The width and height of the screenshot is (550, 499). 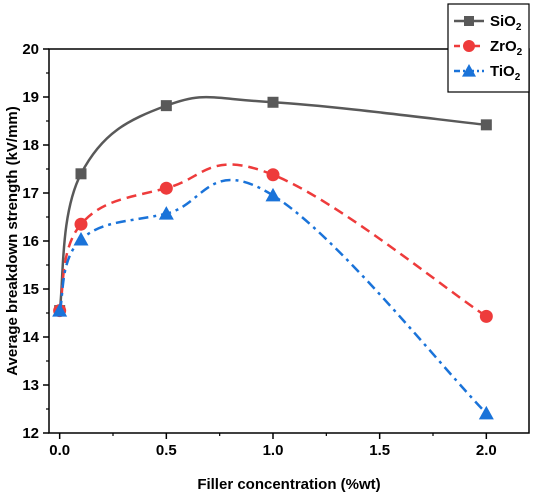 I want to click on y-tick-label: 18, so click(x=30, y=145).